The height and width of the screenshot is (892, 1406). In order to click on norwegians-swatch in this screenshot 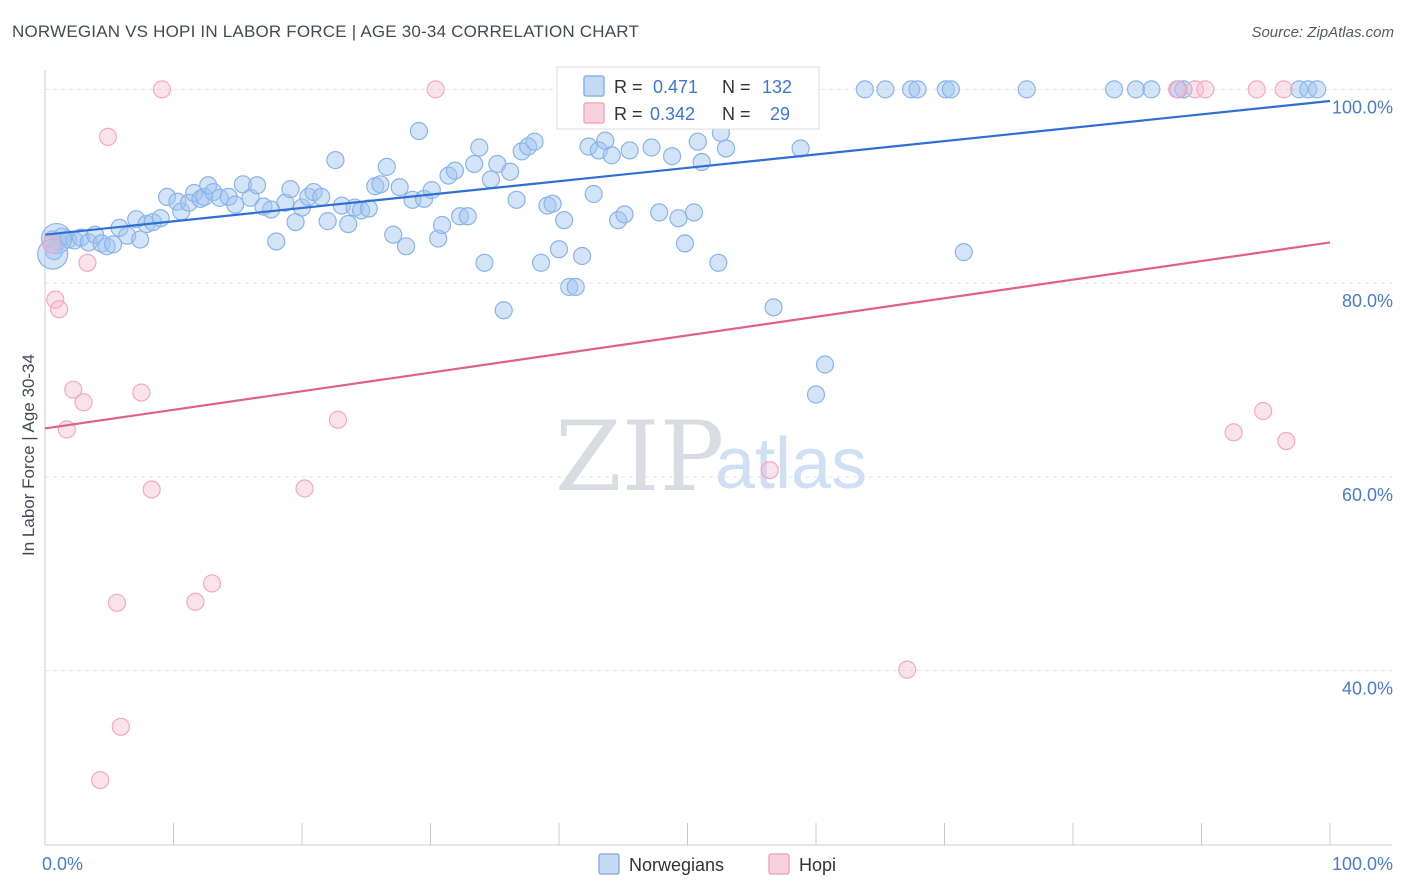, I will do `click(594, 86)`.